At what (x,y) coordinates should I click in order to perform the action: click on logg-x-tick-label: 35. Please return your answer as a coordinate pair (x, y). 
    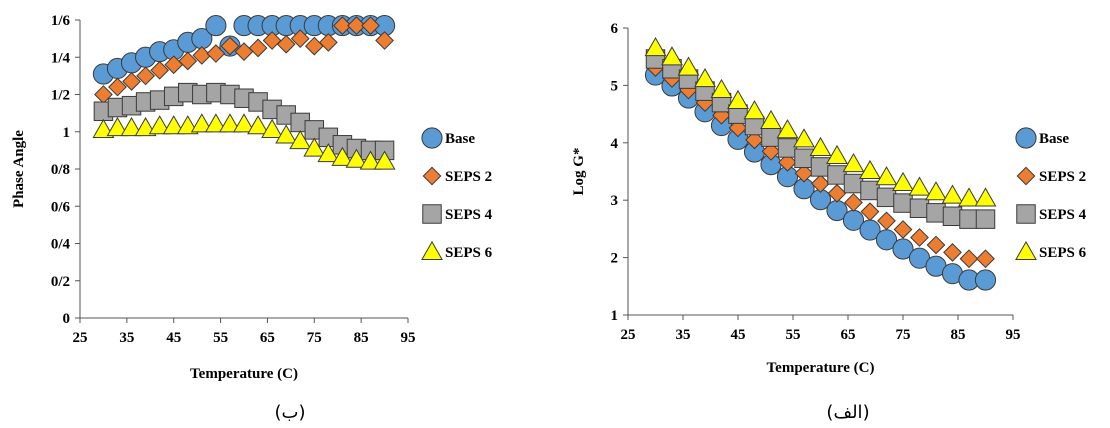
    Looking at the image, I should click on (683, 335).